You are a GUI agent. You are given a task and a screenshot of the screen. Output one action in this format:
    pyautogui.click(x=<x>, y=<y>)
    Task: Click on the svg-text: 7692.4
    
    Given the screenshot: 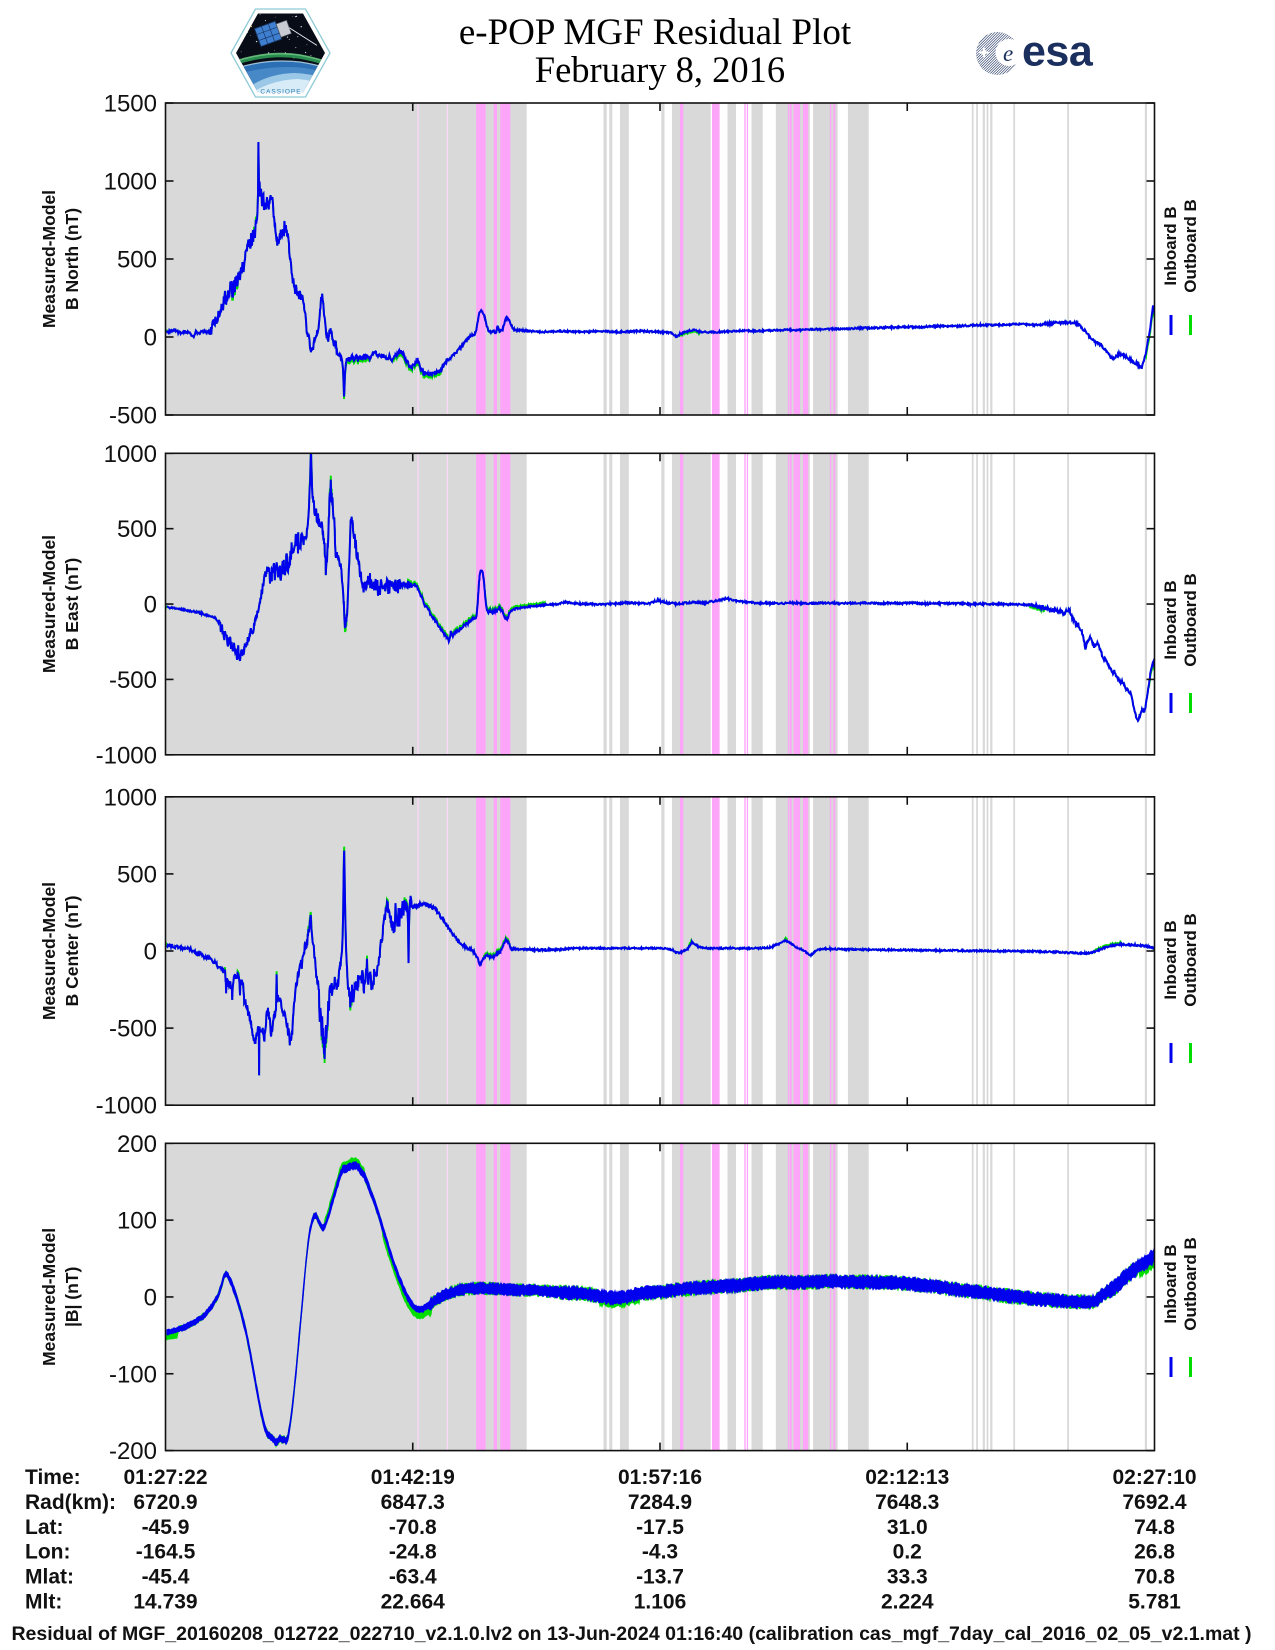 What is the action you would take?
    pyautogui.click(x=1154, y=1502)
    